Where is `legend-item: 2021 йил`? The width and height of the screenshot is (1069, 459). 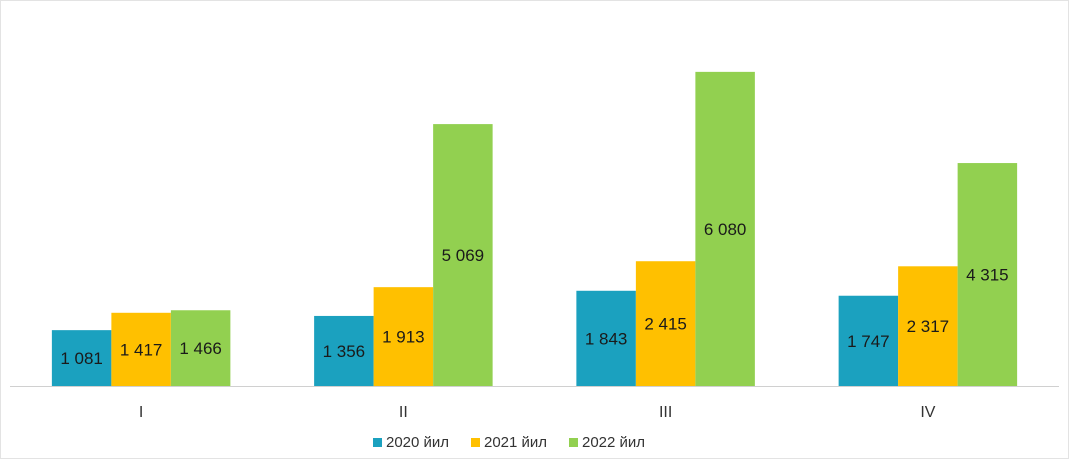
legend-item: 2021 йил is located at coordinates (509, 442).